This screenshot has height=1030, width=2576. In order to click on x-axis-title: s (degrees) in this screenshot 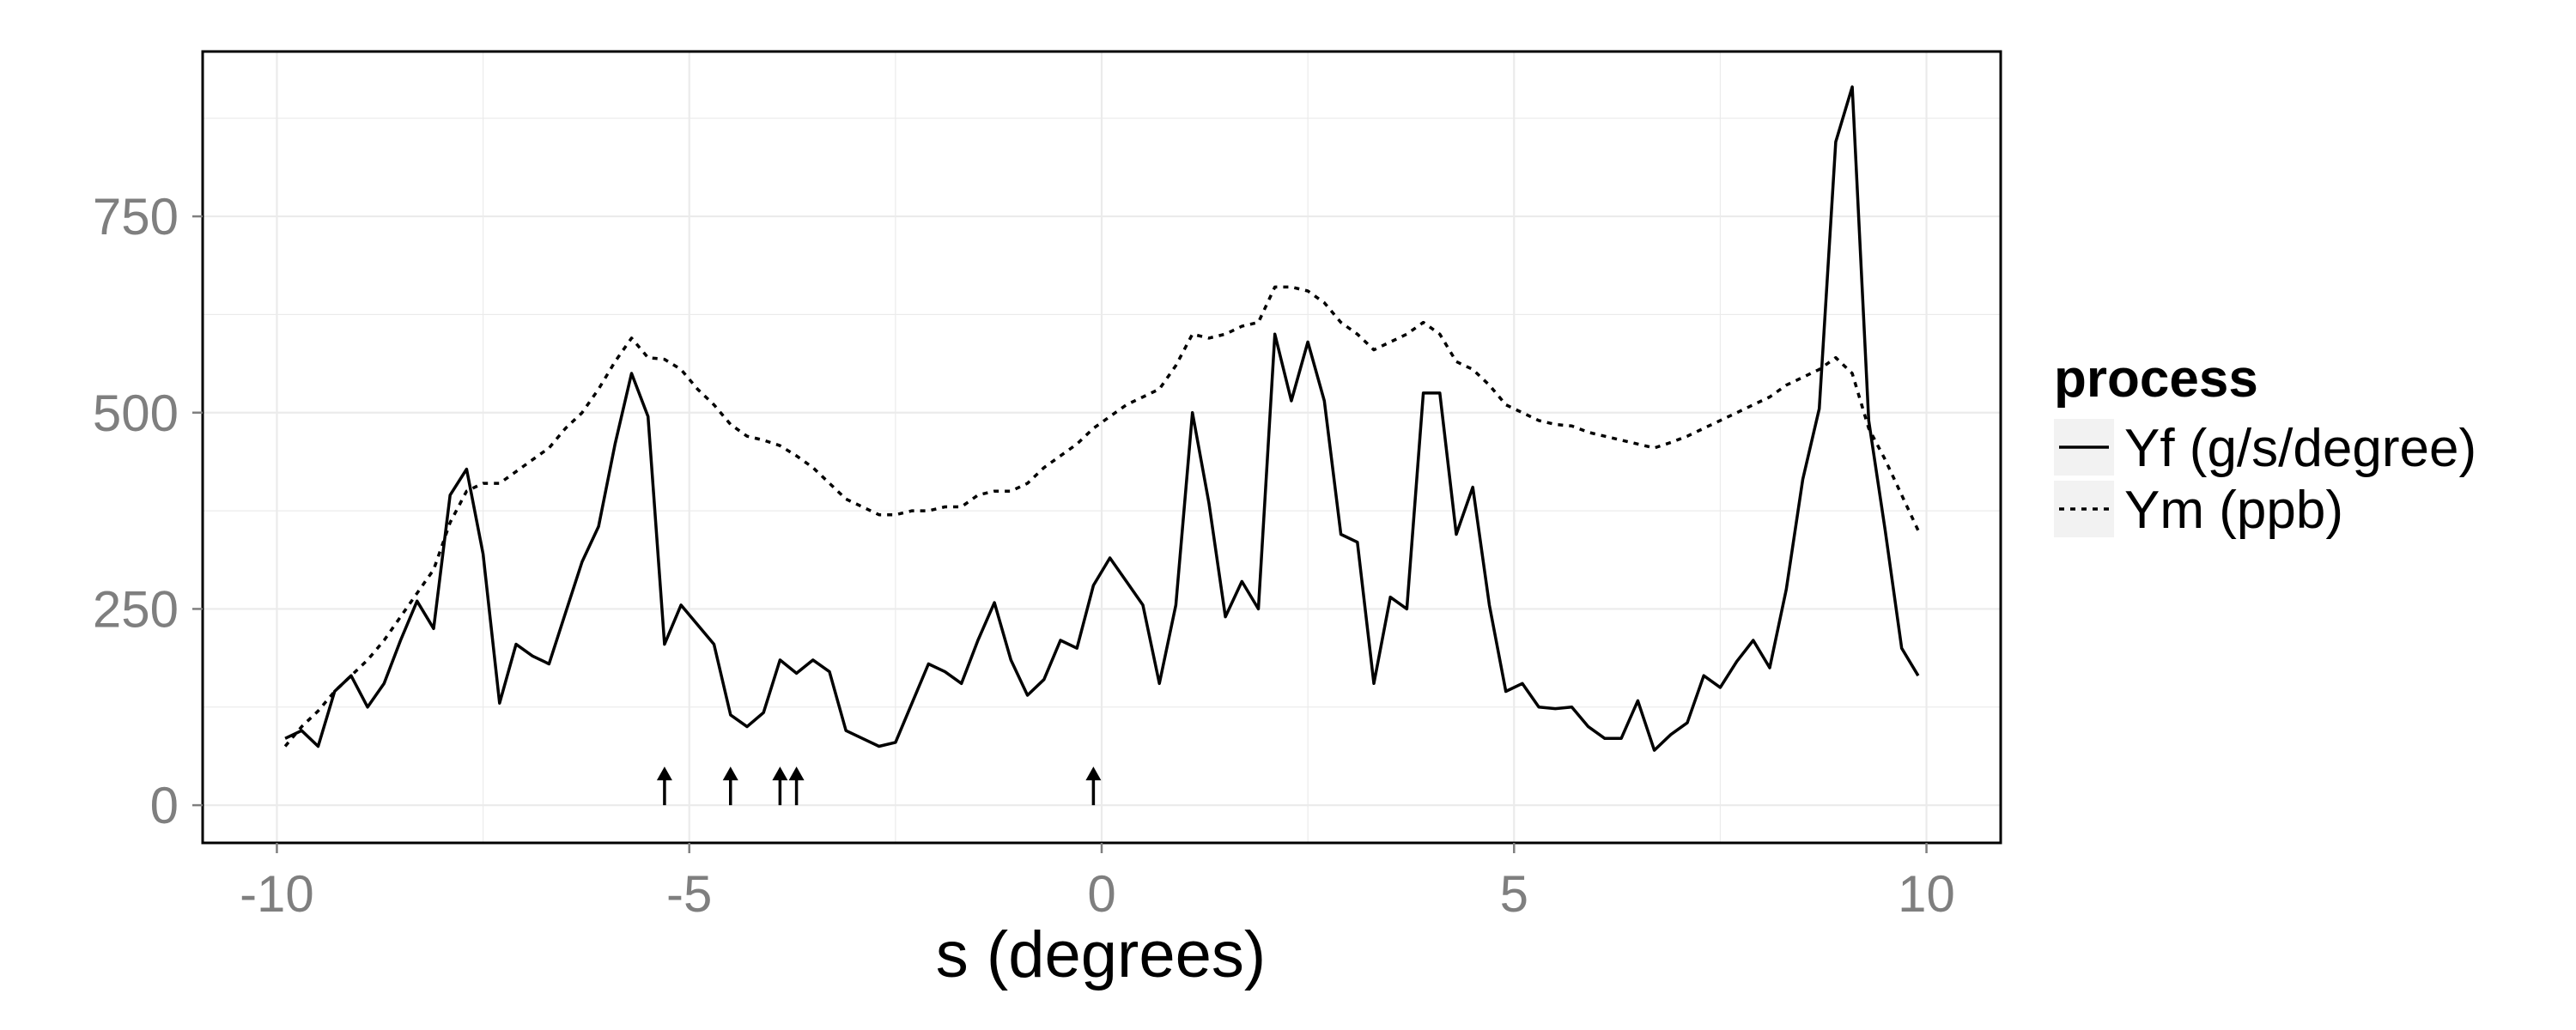, I will do `click(1101, 954)`.